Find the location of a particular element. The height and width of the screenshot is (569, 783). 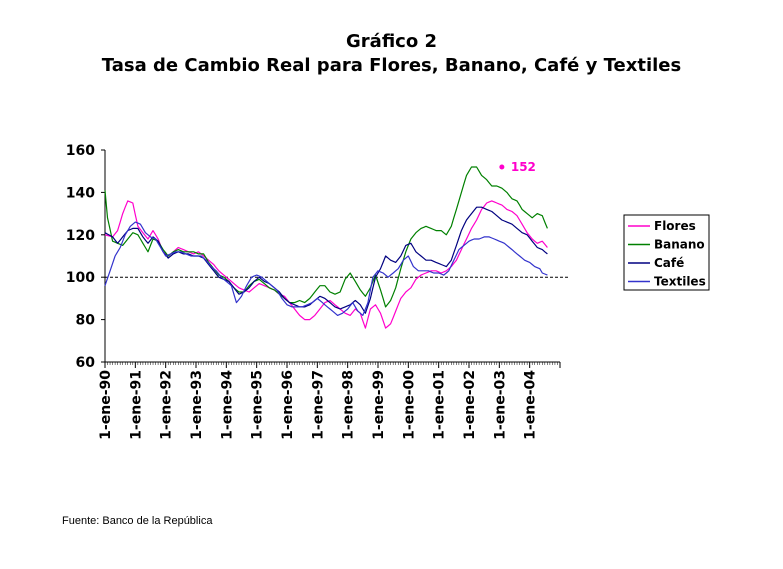

x-tick-label: 1-ene-90 is located at coordinates (106, 405).